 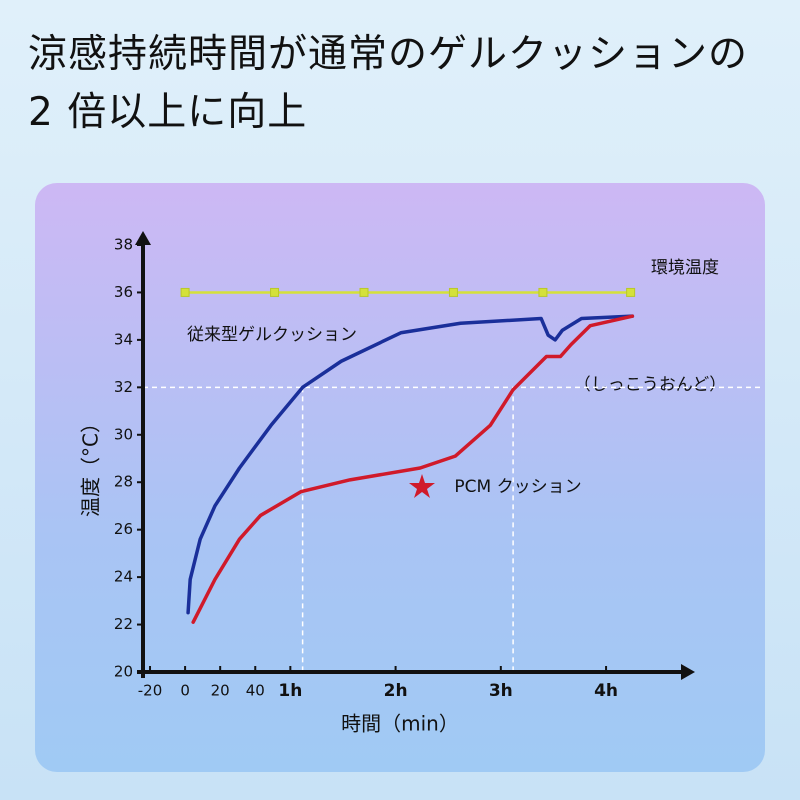 What do you see at coordinates (688, 672) in the screenshot?
I see `x-axis-arrow` at bounding box center [688, 672].